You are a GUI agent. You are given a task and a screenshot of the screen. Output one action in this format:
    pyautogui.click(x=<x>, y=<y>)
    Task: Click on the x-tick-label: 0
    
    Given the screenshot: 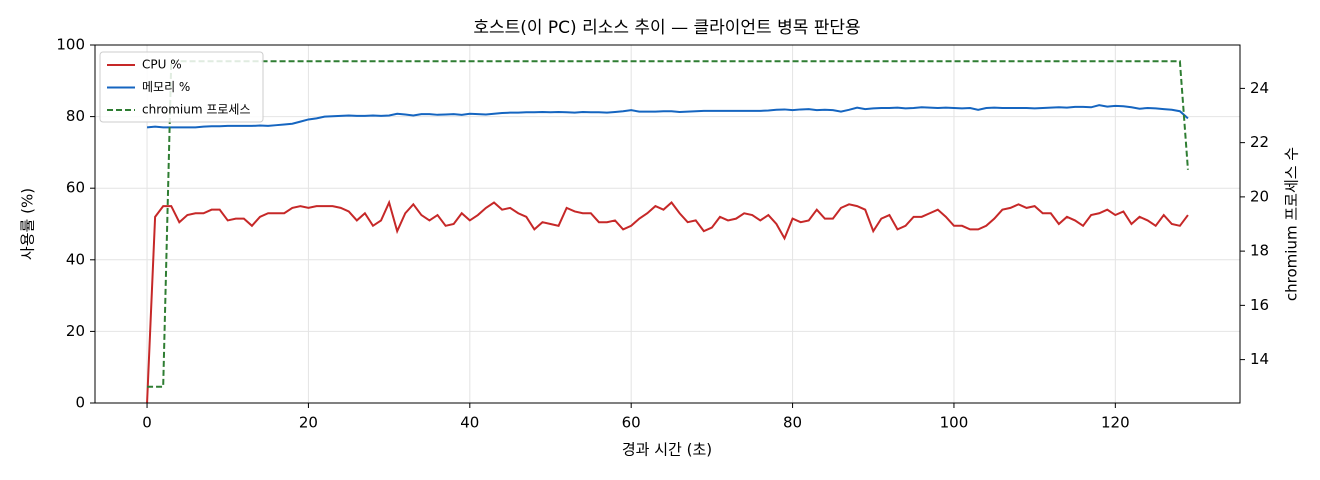 What is the action you would take?
    pyautogui.click(x=147, y=423)
    